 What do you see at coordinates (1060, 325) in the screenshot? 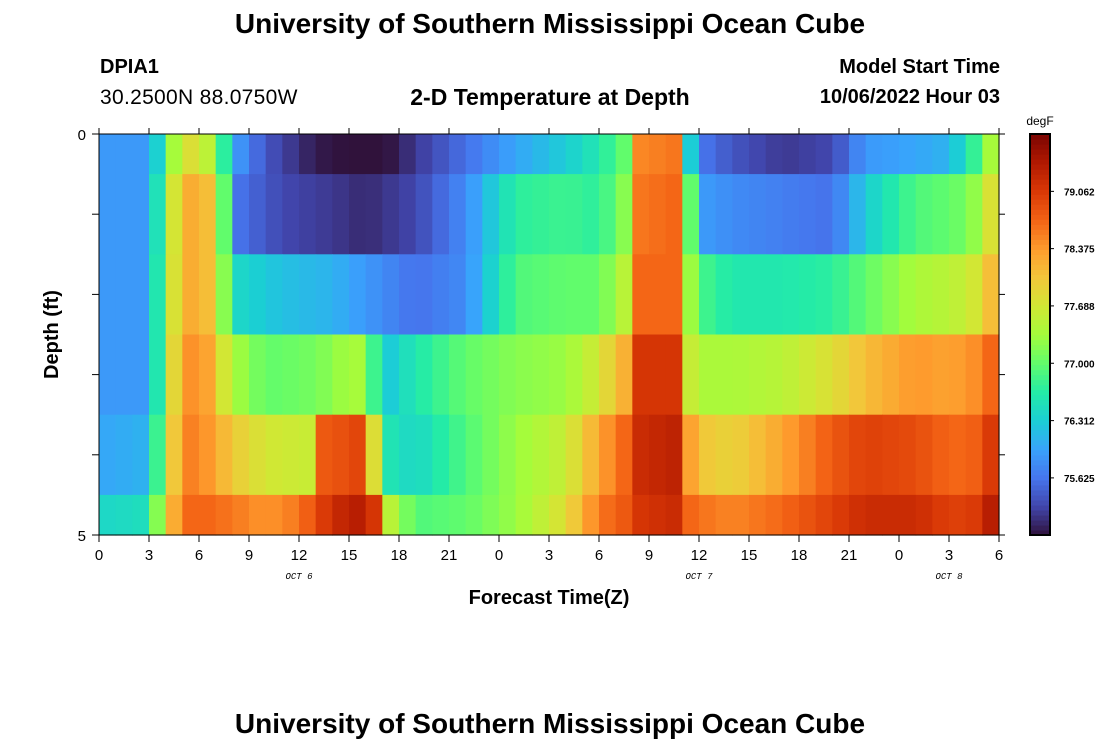
I see `colorbar: 79.062 78.375 77.688 77.000 76.312 75.625 degF` at bounding box center [1060, 325].